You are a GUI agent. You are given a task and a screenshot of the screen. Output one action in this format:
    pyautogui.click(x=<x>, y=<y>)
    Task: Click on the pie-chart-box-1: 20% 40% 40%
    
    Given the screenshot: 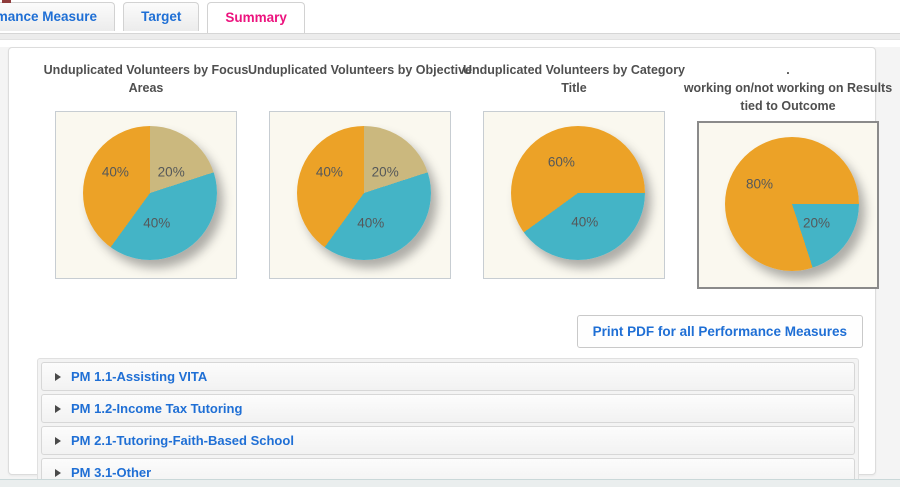 What is the action you would take?
    pyautogui.click(x=146, y=195)
    